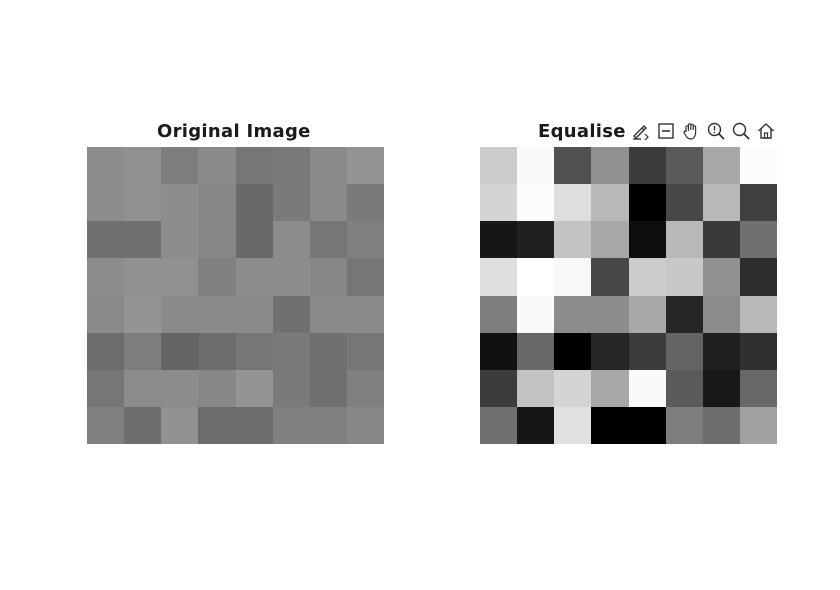 This screenshot has width=840, height=590. Describe the element at coordinates (582, 131) in the screenshot. I see `axes-title-equalised: Equalise` at that location.